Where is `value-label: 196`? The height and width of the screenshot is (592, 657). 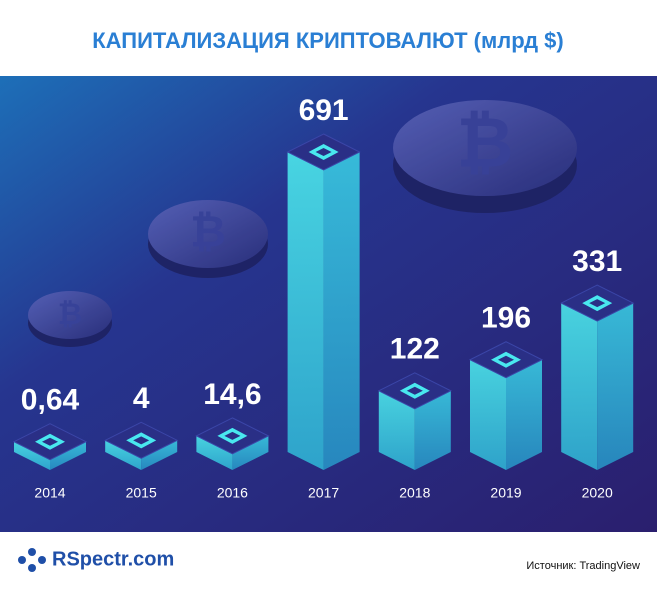
value-label: 196 is located at coordinates (506, 318).